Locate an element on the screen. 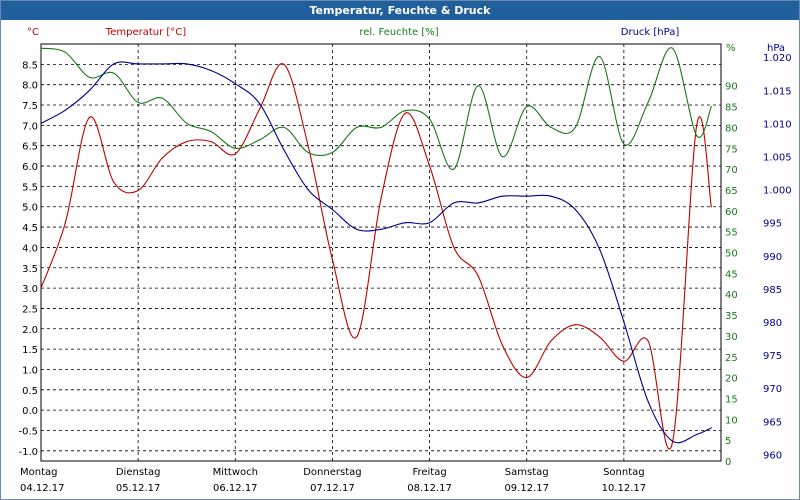 The height and width of the screenshot is (500, 800). temp-tick-label: 1.0 is located at coordinates (30, 370).